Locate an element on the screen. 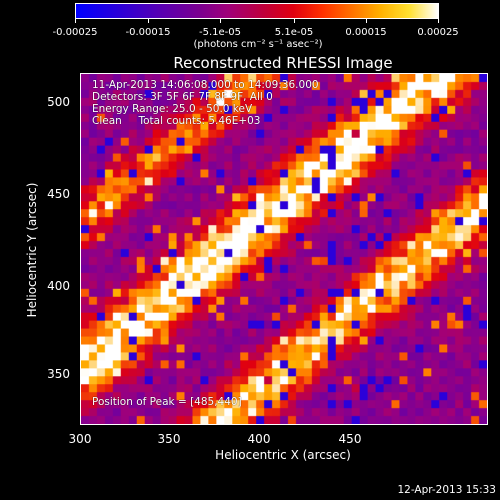  x-axis-label: Heliocentric X (arcsec) is located at coordinates (283, 455).